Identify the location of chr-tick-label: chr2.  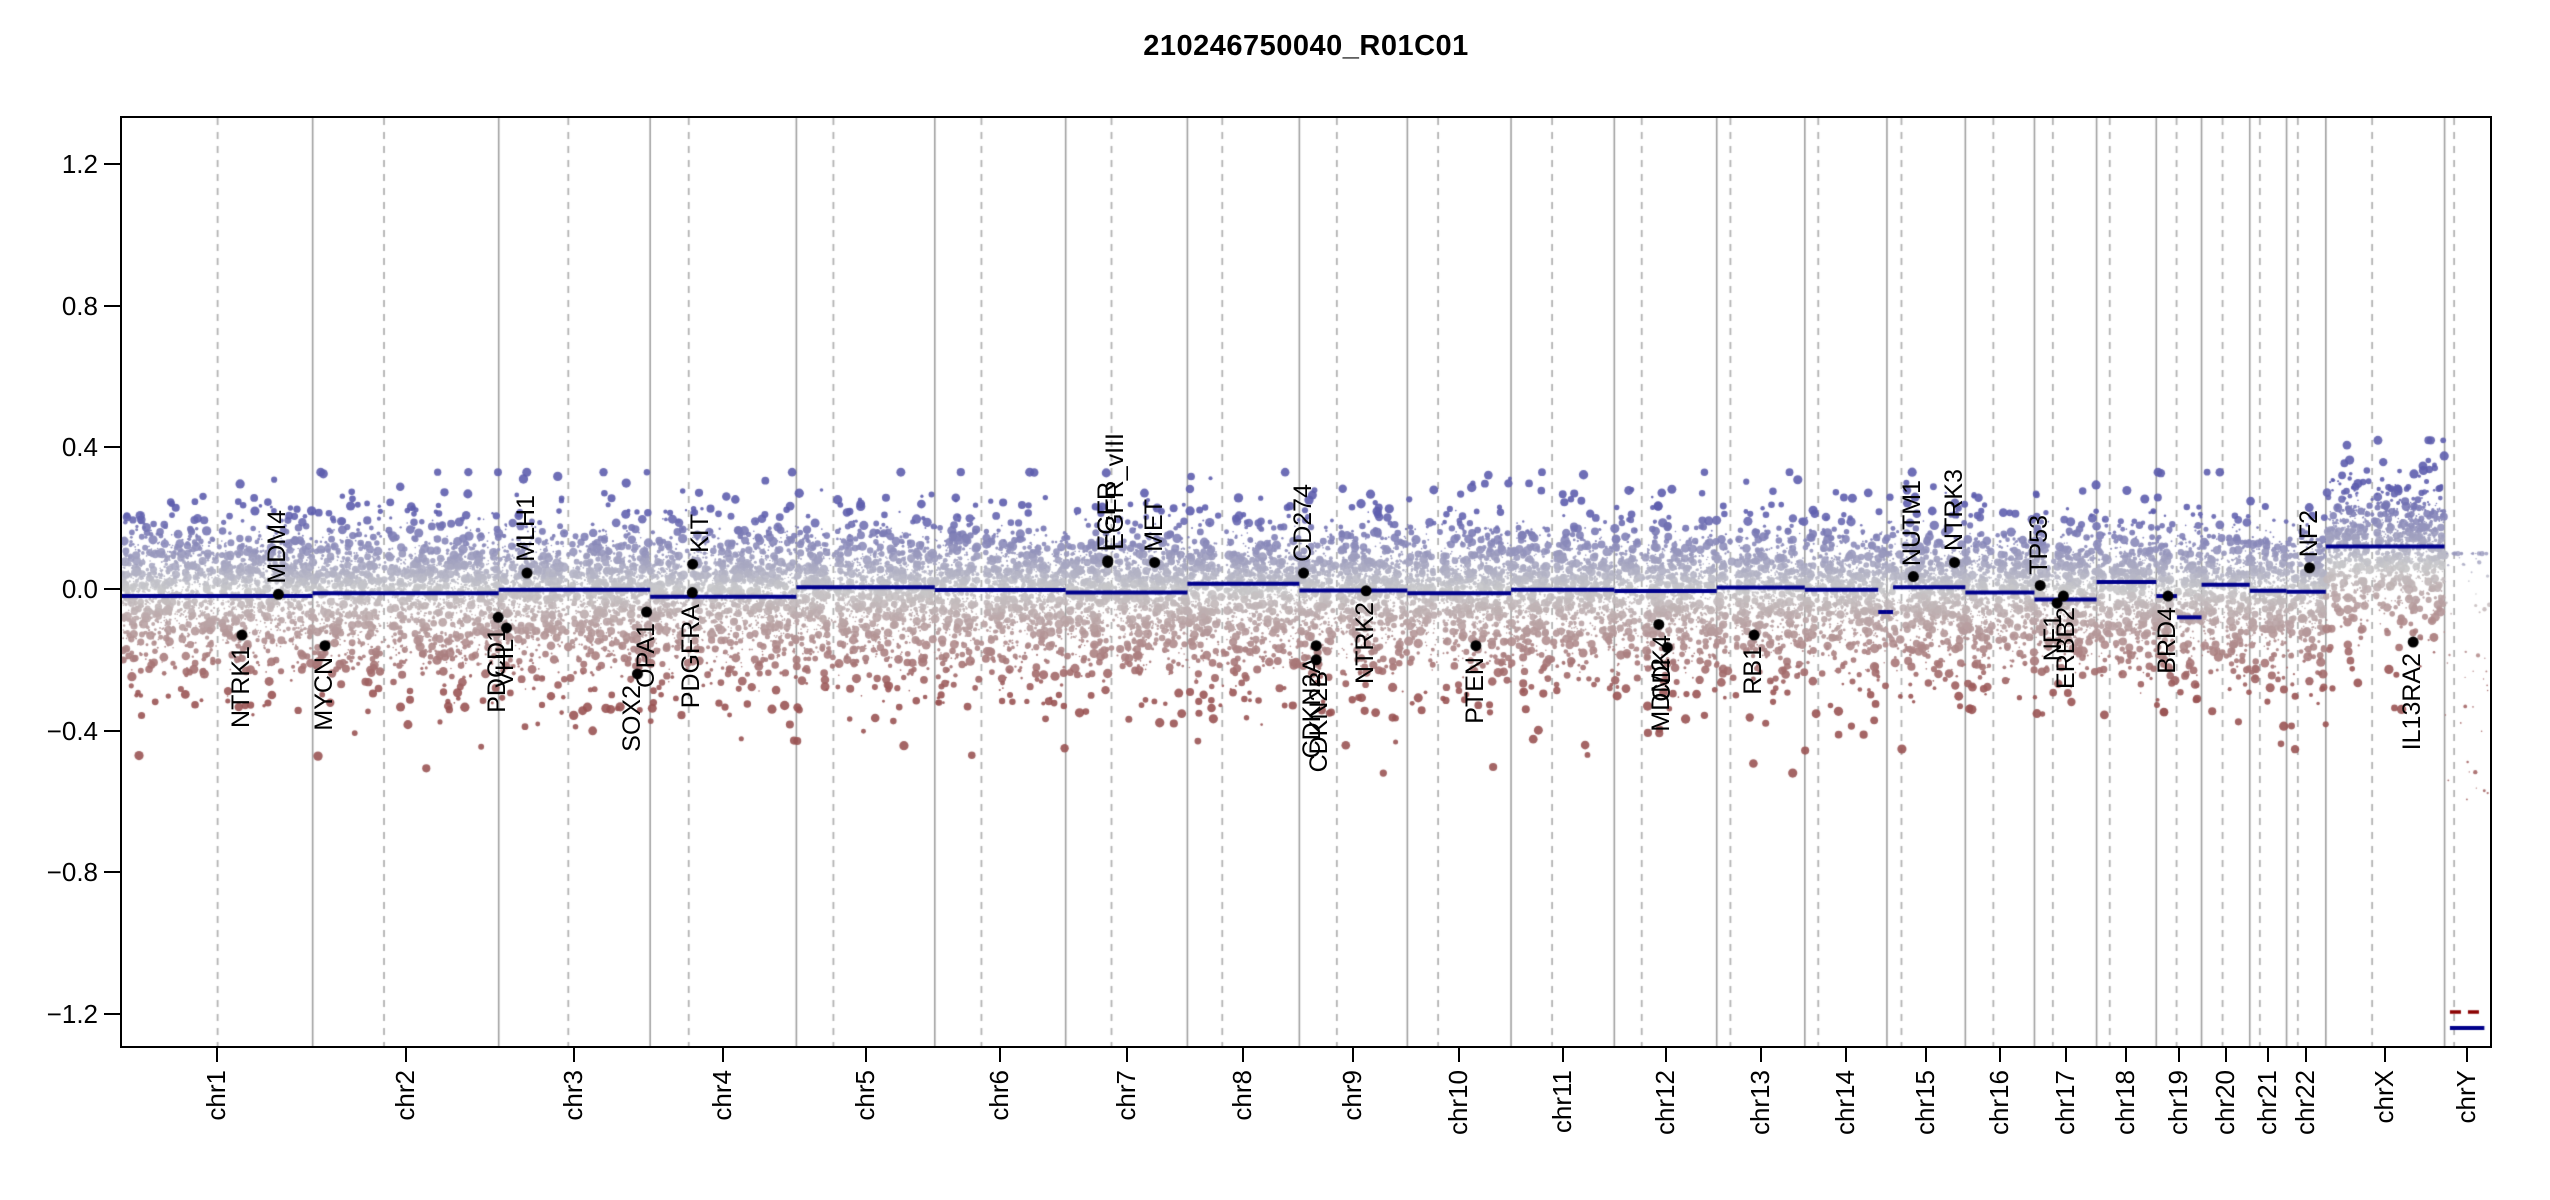
(404, 1095).